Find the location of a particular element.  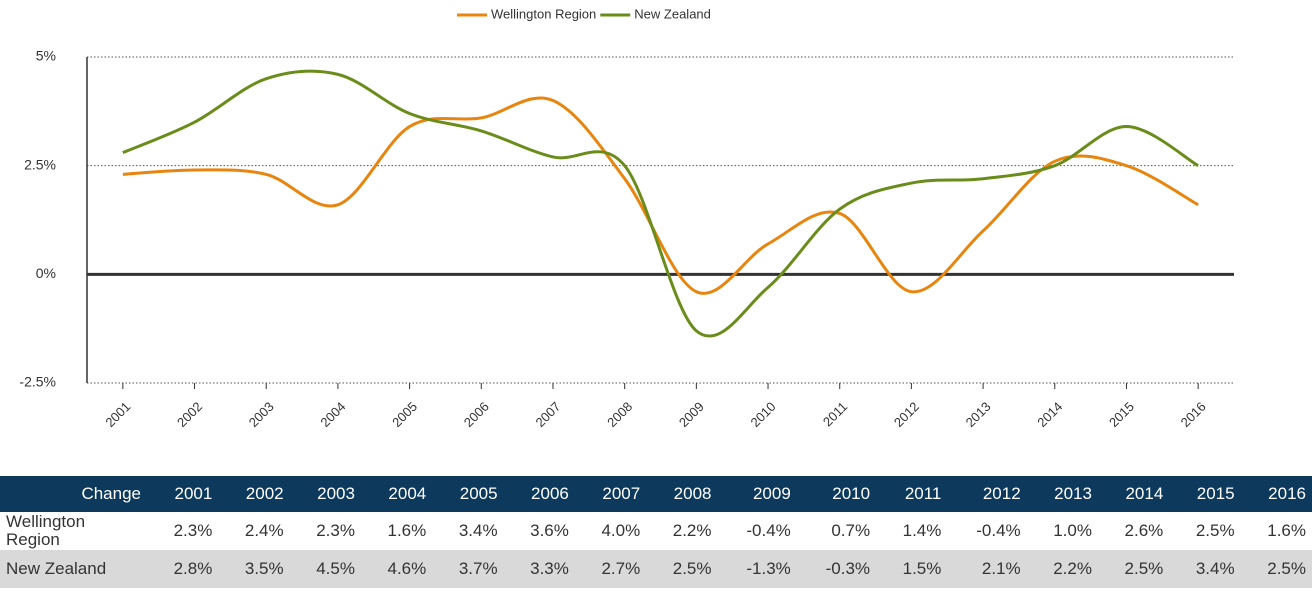

table-cell: 2.8% is located at coordinates (183, 569).